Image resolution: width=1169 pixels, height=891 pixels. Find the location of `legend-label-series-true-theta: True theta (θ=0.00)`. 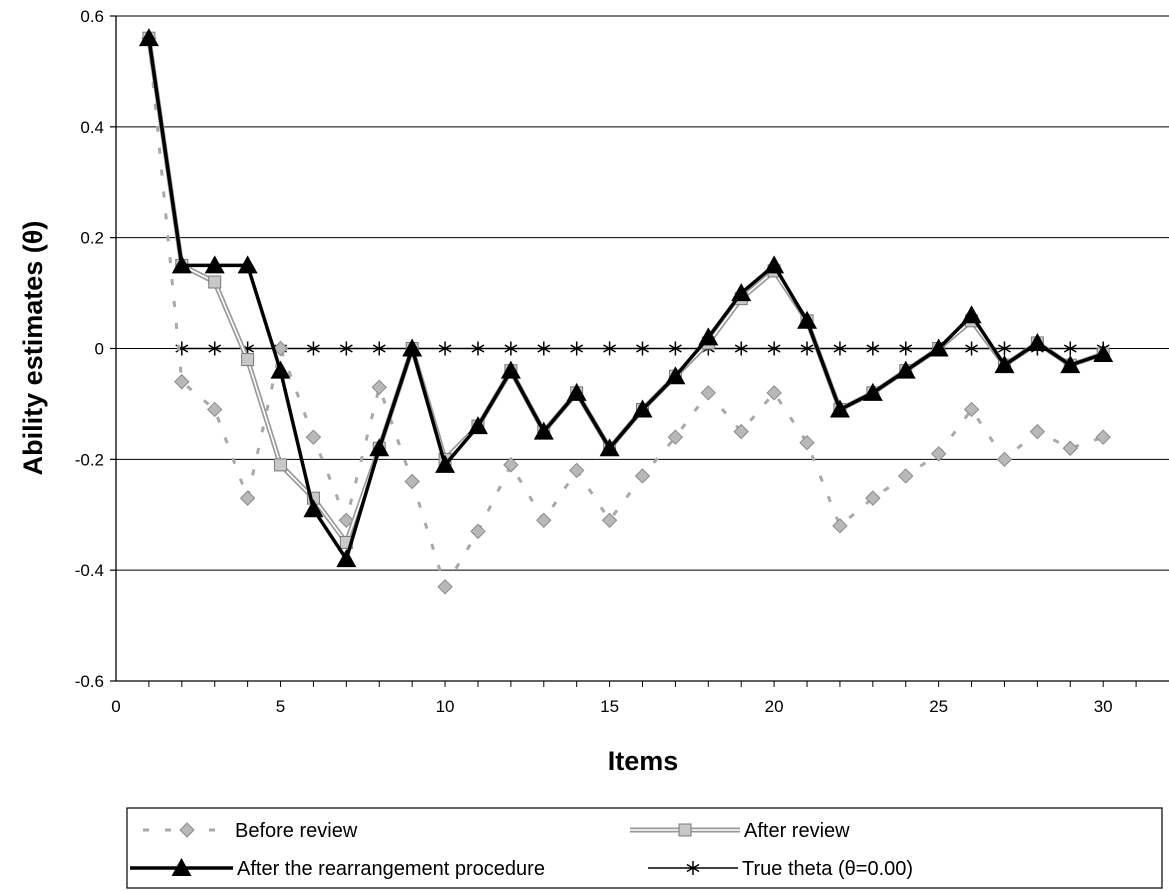

legend-label-series-true-theta: True theta (θ=0.00) is located at coordinates (827, 869).